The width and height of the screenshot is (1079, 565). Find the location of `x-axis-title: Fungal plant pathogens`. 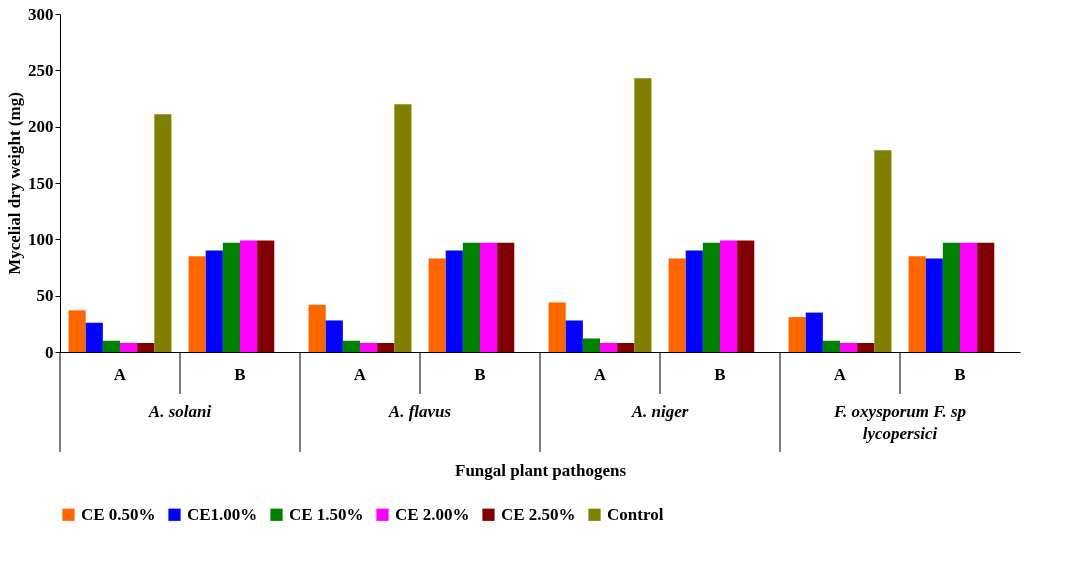

x-axis-title: Fungal plant pathogens is located at coordinates (541, 470).